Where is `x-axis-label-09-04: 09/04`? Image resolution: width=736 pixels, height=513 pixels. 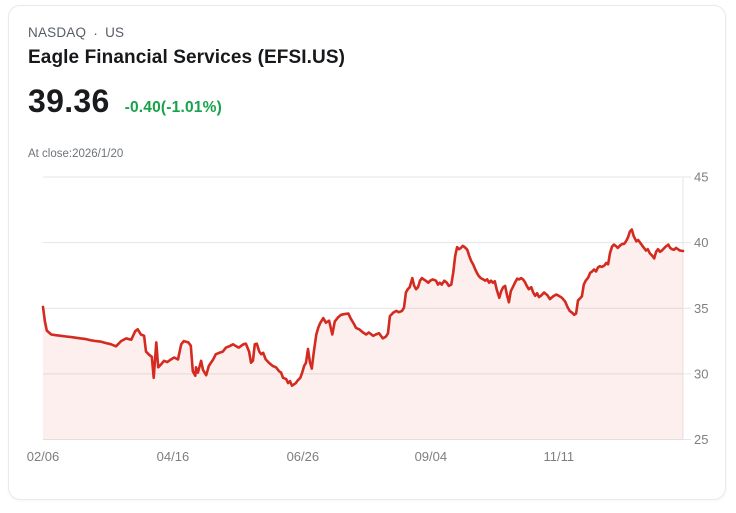
x-axis-label-09-04: 09/04 is located at coordinates (431, 456).